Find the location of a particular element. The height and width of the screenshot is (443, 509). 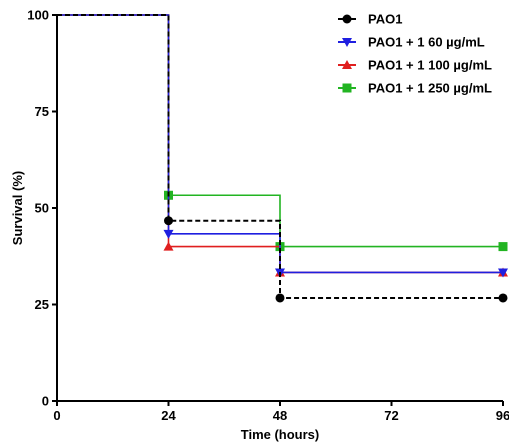

y-axis-title: Survival (%) is located at coordinates (17, 208).